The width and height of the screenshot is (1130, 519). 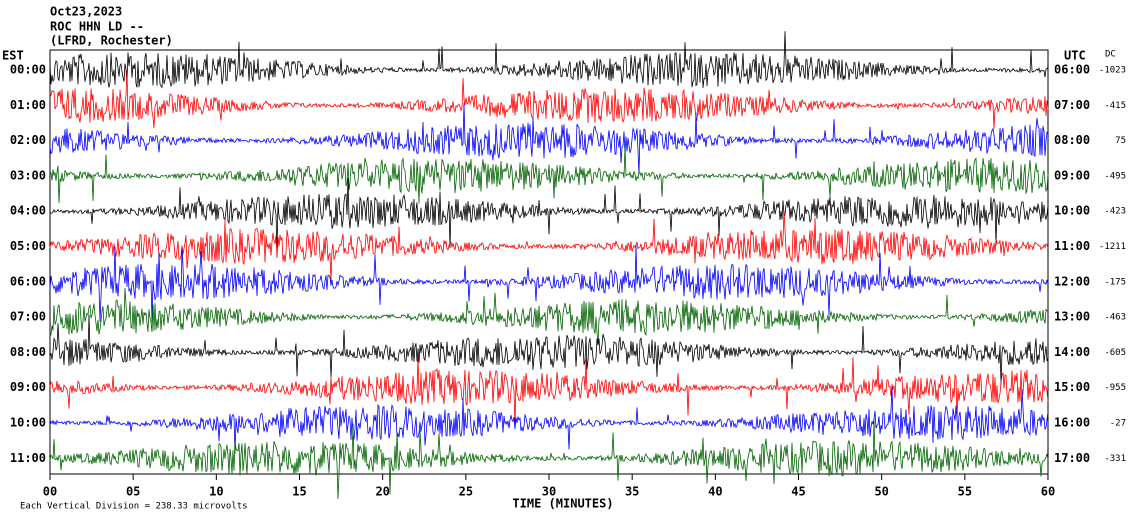 What do you see at coordinates (1072, 281) in the screenshot?
I see `utc-label: 12:00` at bounding box center [1072, 281].